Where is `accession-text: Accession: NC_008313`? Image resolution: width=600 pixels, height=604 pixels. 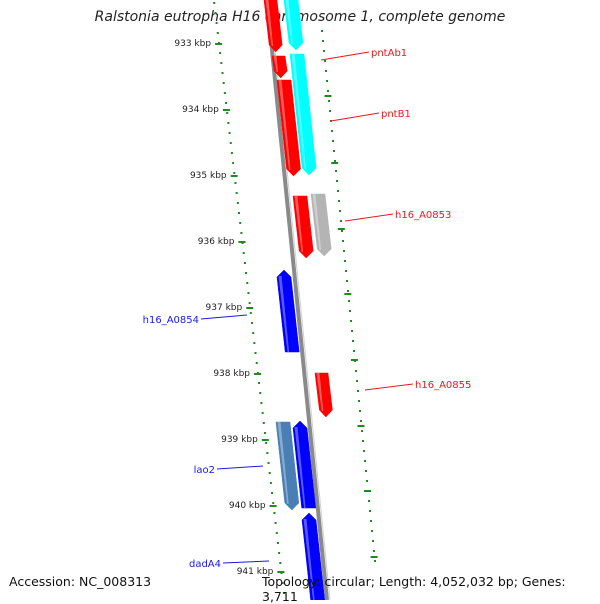
accession-text: Accession: NC_008313 is located at coordinates (80, 581).